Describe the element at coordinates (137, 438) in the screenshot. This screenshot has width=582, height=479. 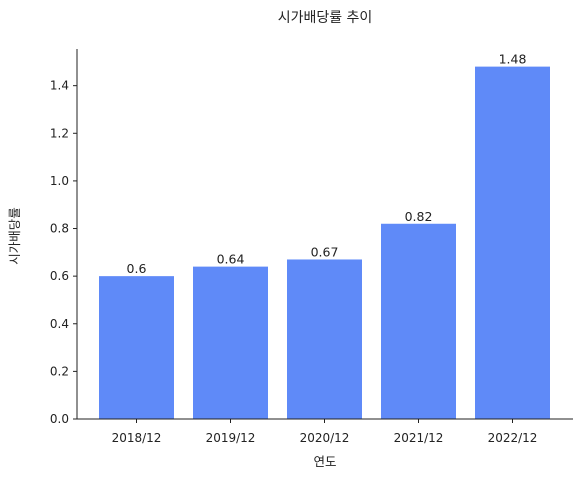
I see `x-tick-label: 2018/12` at that location.